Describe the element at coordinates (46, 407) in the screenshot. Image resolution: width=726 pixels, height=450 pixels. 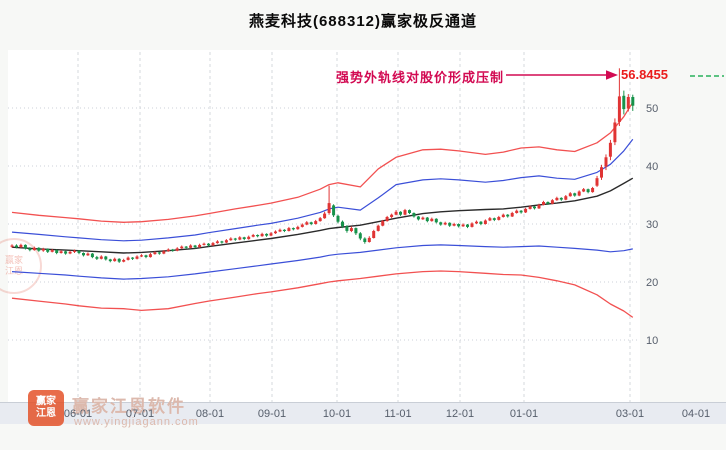
I see `brand-logo-text: 赢家江恩` at that location.